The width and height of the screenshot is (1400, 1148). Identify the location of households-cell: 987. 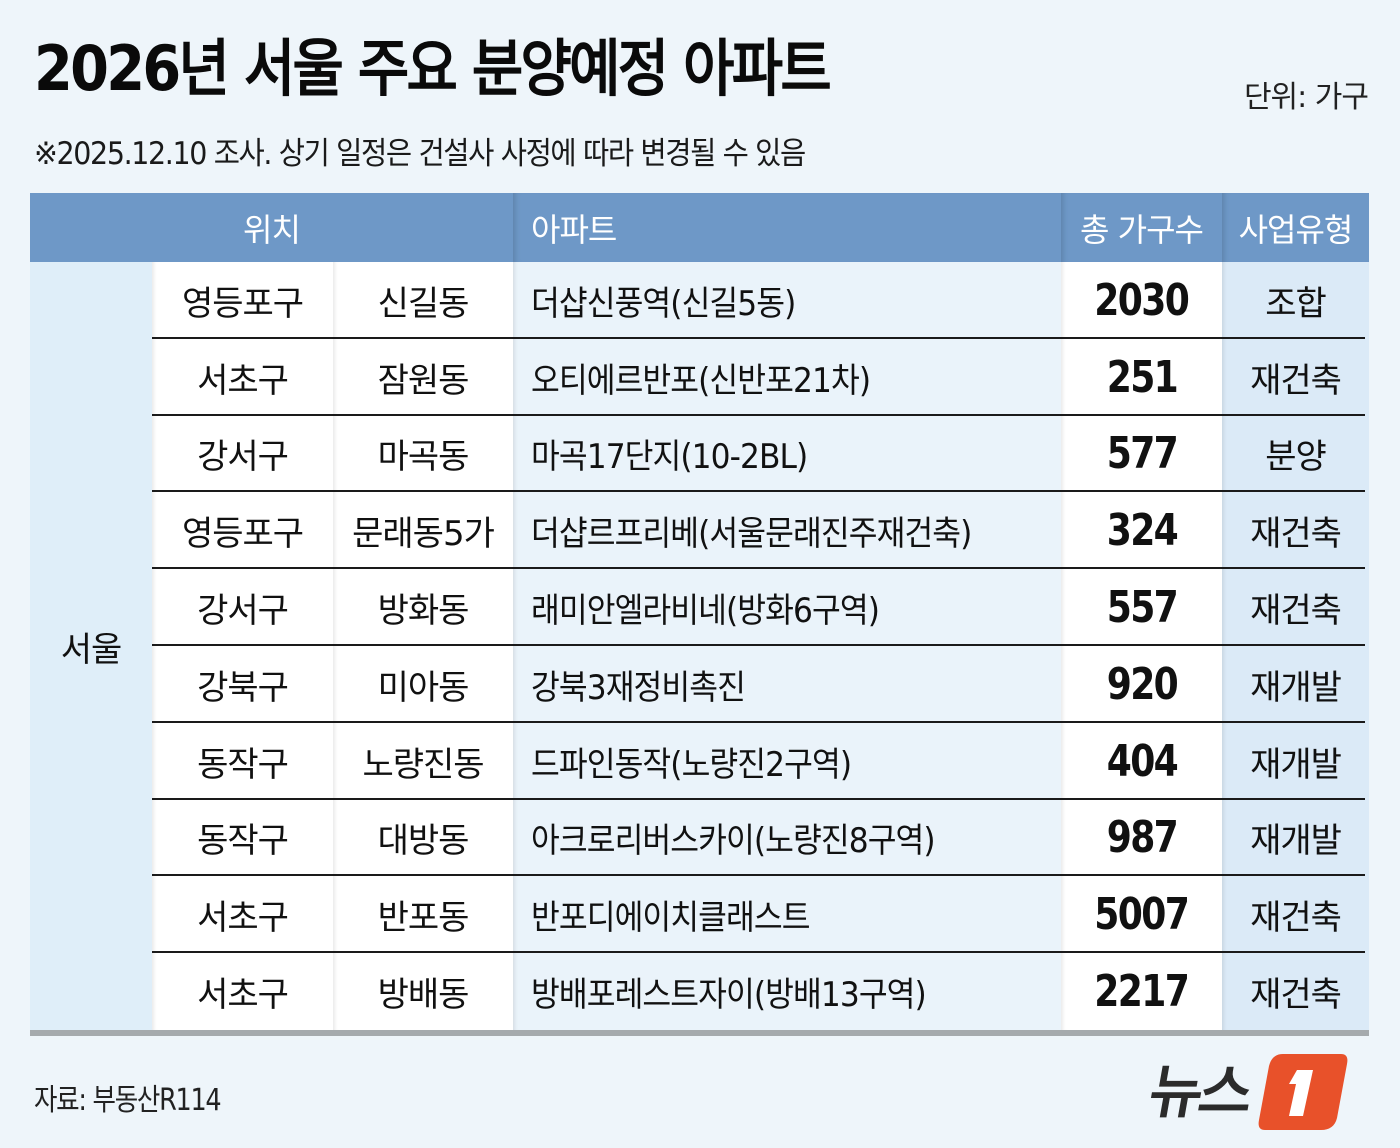
(1141, 838).